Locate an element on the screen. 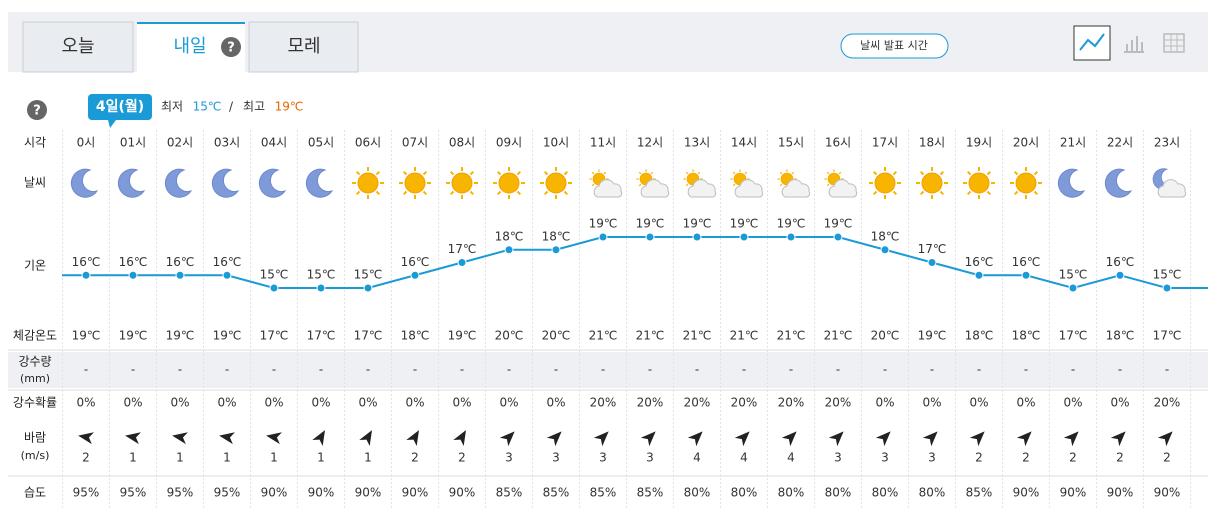  feels-like: 18℃ is located at coordinates (415, 336).